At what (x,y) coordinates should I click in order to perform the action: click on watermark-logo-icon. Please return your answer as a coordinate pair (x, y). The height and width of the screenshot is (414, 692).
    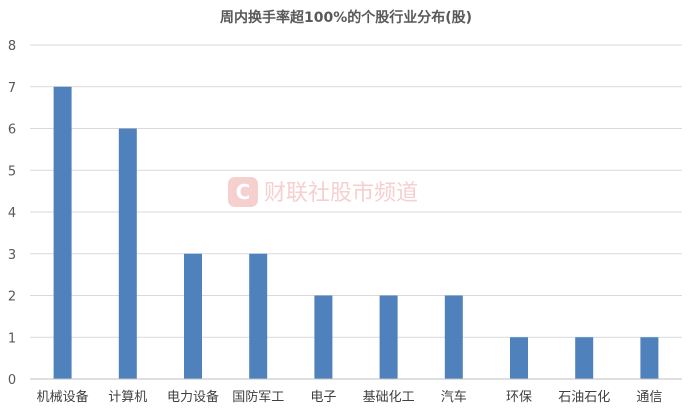
    Looking at the image, I should click on (243, 192).